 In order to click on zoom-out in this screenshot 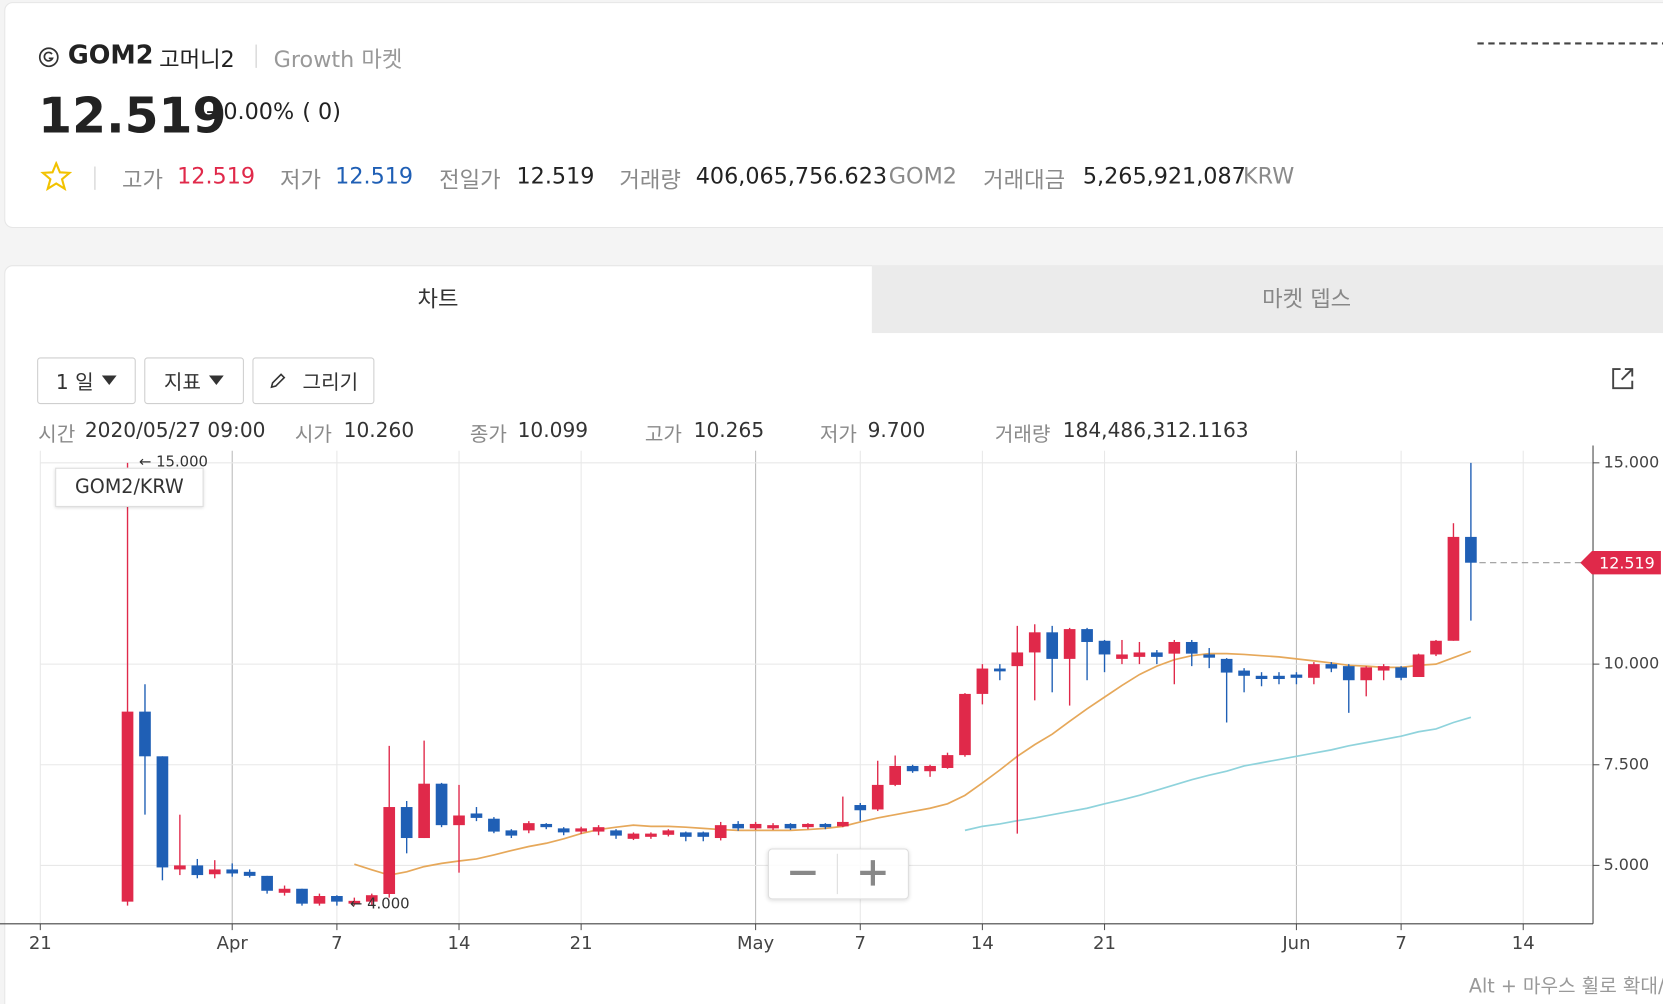, I will do `click(803, 872)`.